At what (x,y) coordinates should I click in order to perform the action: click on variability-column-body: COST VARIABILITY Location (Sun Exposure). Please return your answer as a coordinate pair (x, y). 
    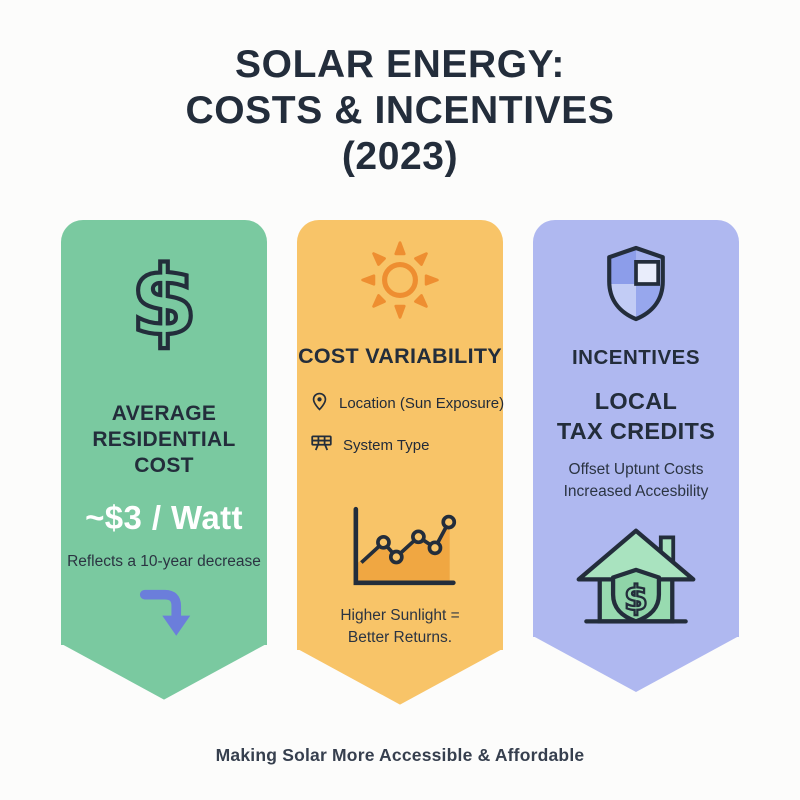
    Looking at the image, I should click on (400, 435).